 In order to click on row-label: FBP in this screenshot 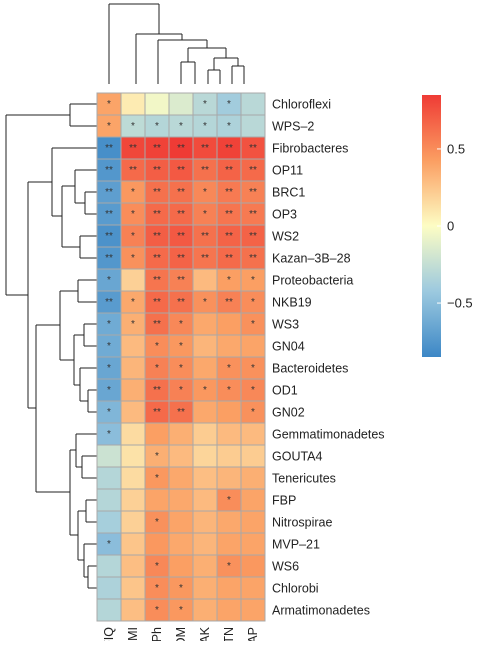, I will do `click(284, 501)`.